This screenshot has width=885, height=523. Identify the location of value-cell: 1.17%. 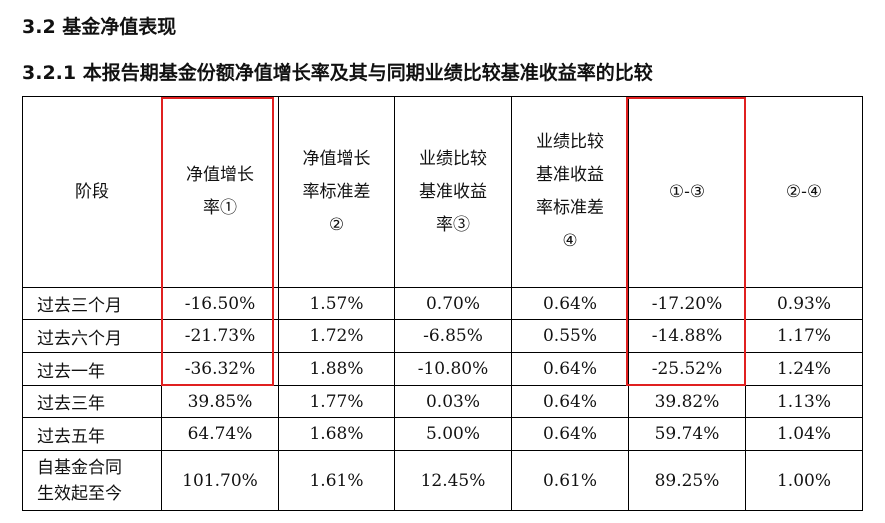
(804, 336).